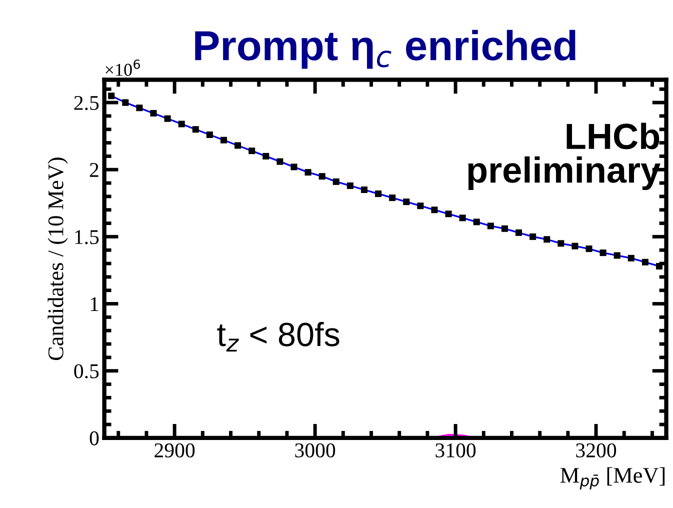 The width and height of the screenshot is (673, 508). What do you see at coordinates (94, 304) in the screenshot?
I see `y-tick-label: 1` at bounding box center [94, 304].